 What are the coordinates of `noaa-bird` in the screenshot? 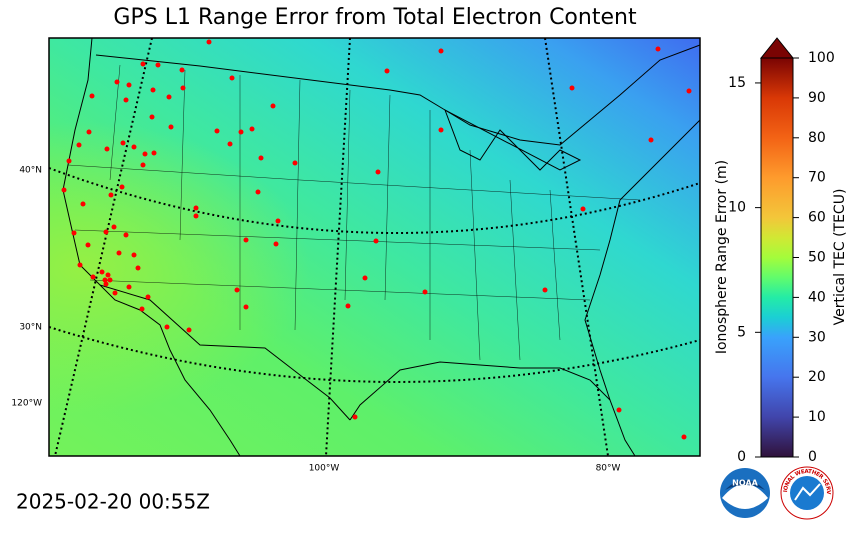 It's located at (745, 485).